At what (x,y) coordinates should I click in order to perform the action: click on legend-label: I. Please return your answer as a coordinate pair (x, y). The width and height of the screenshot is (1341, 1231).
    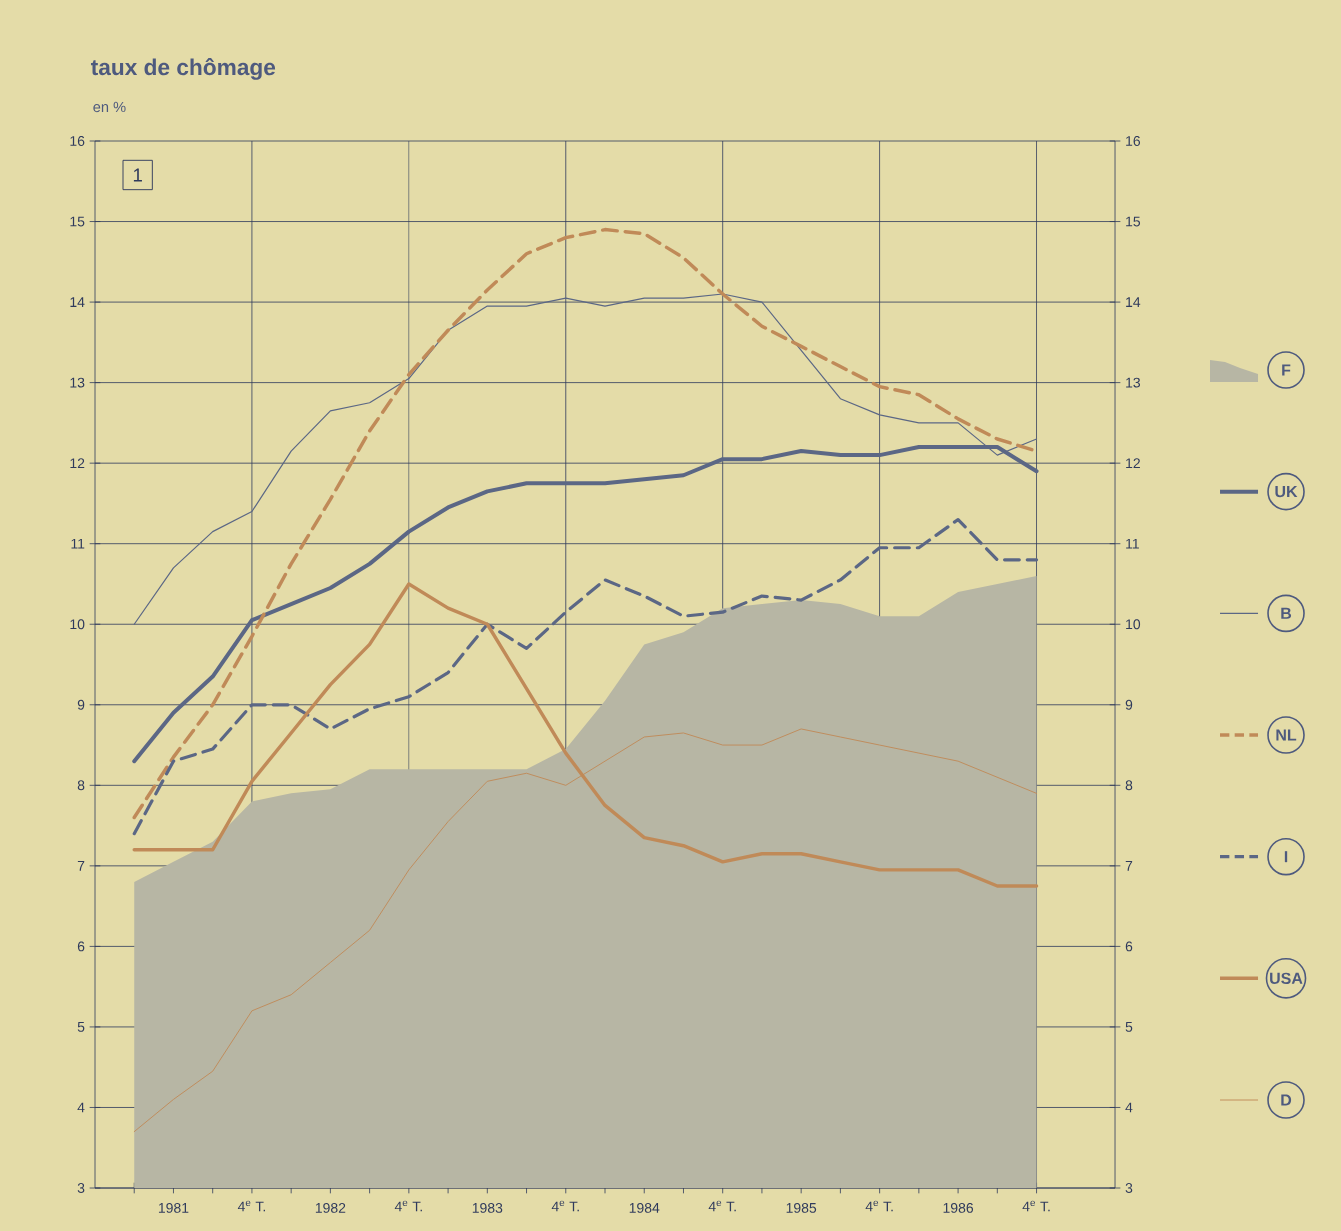
    Looking at the image, I should click on (1286, 857).